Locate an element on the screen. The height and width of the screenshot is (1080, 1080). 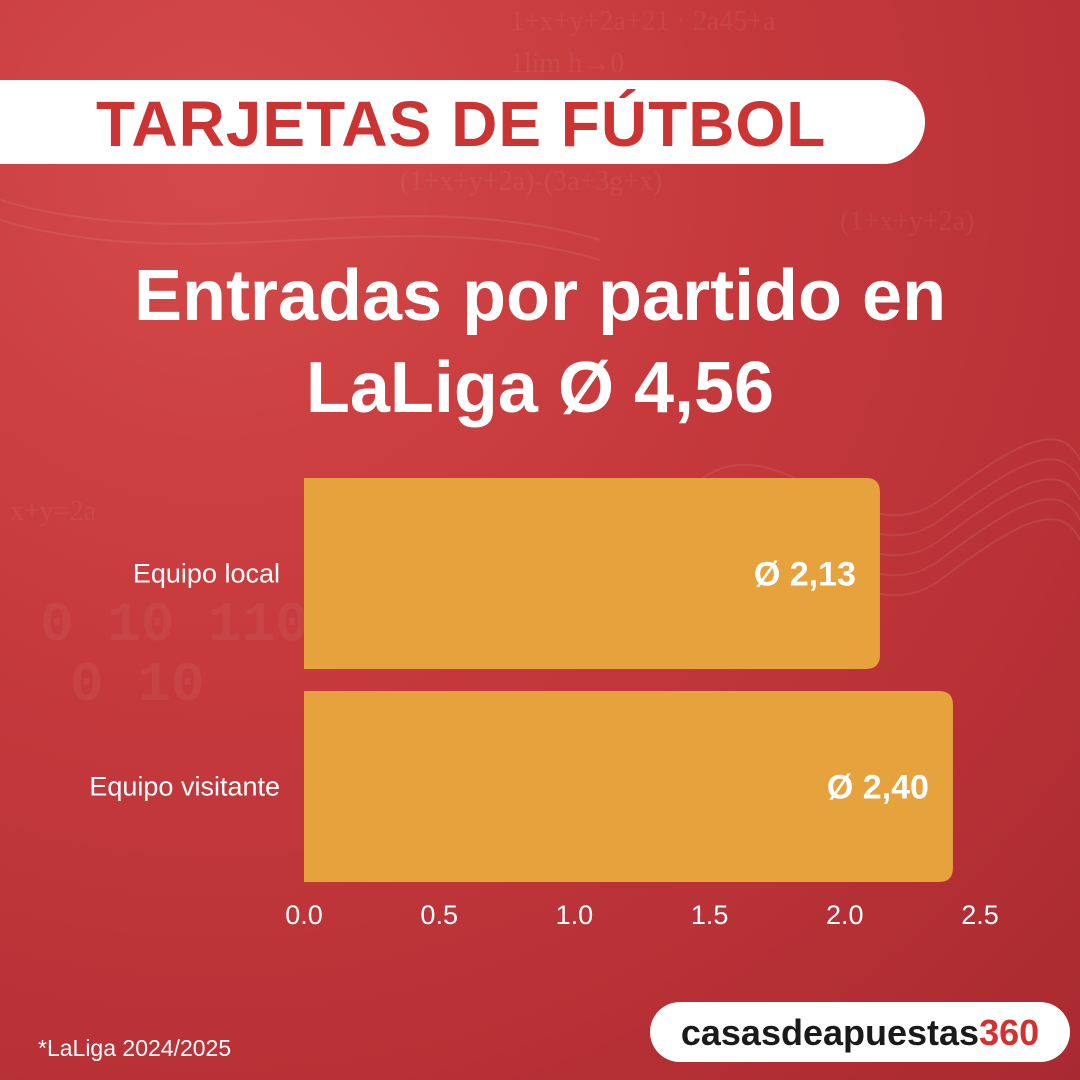
x-tick-label: 0.0 is located at coordinates (304, 915).